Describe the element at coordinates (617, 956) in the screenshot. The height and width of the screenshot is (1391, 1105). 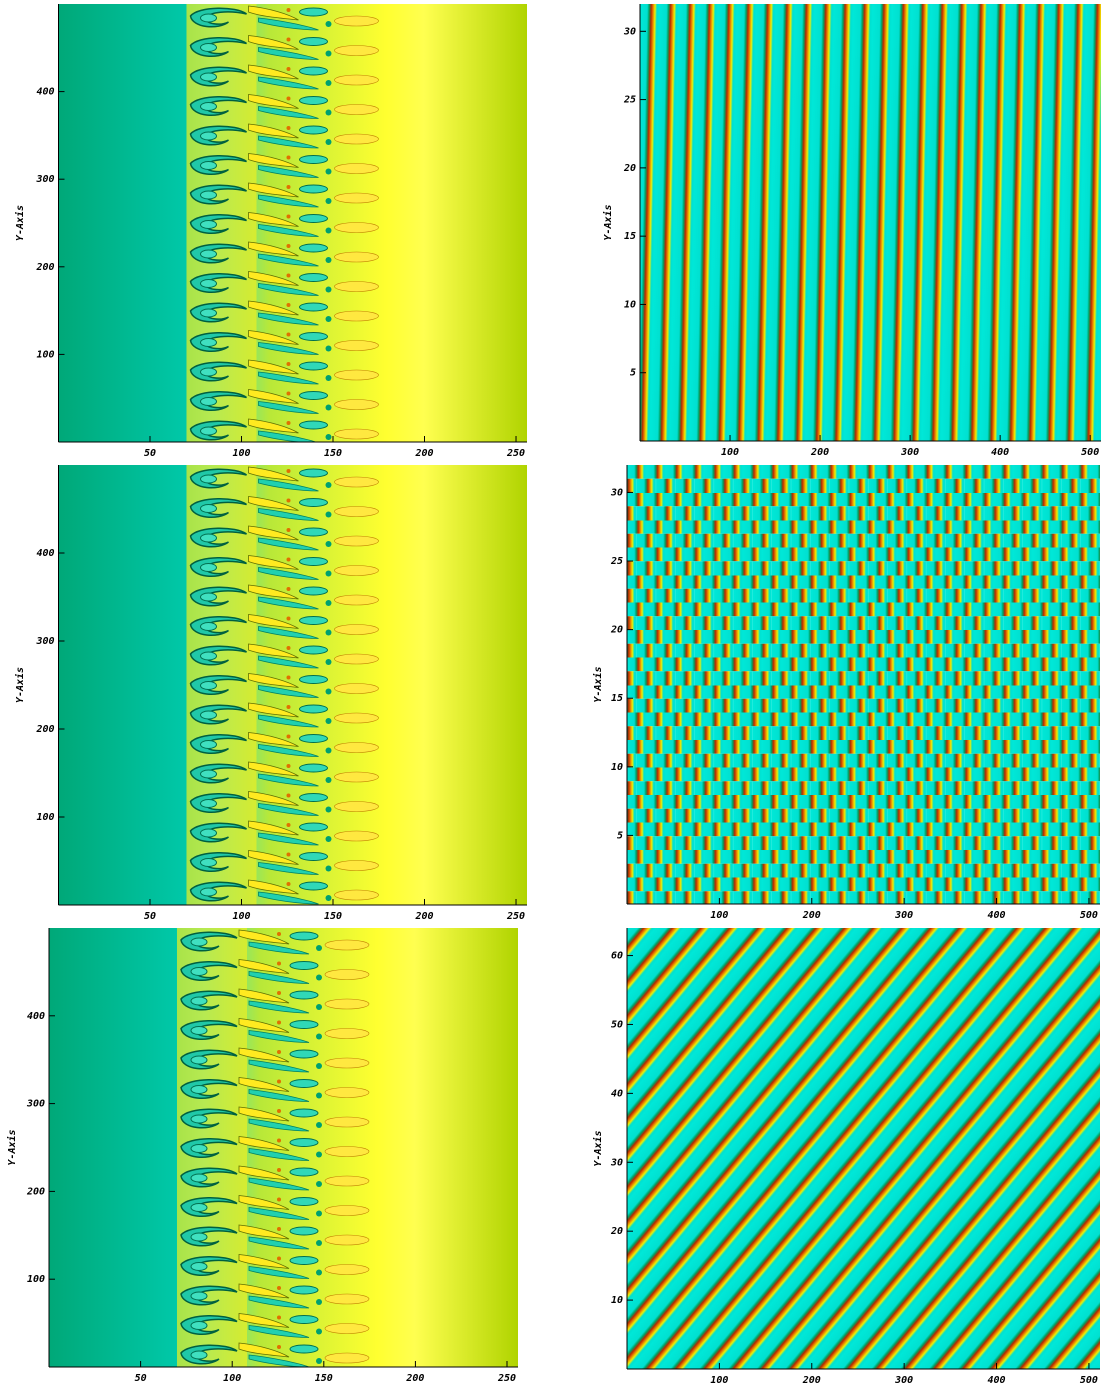
I see `y-tick-label: 60` at that location.